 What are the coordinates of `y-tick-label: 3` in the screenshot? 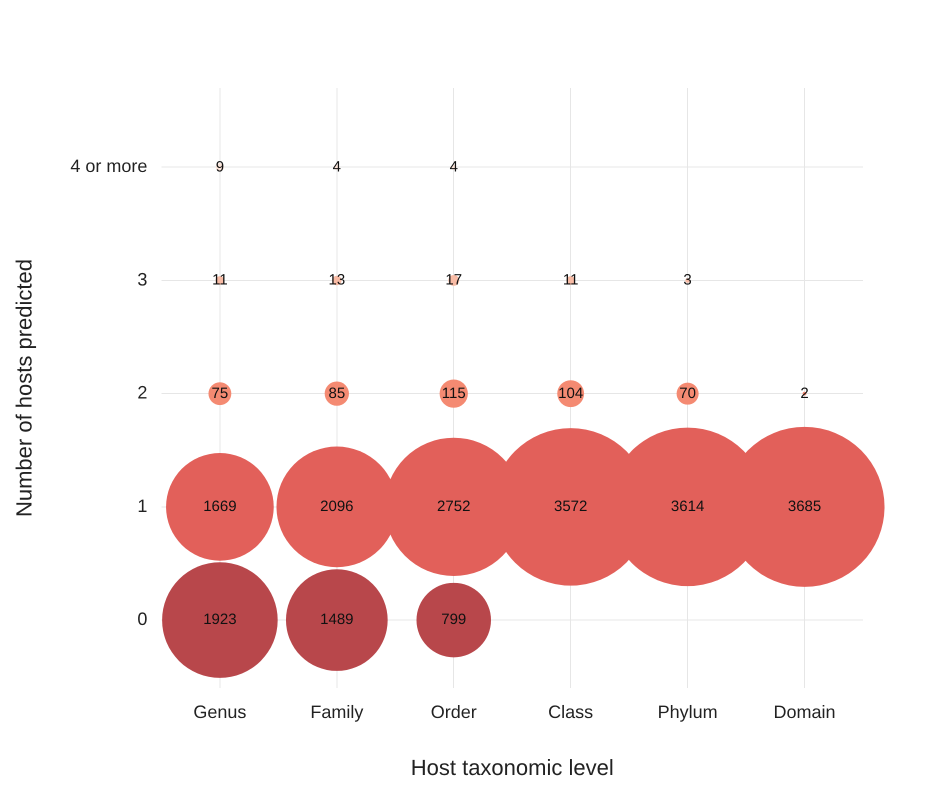 It's located at (142, 279).